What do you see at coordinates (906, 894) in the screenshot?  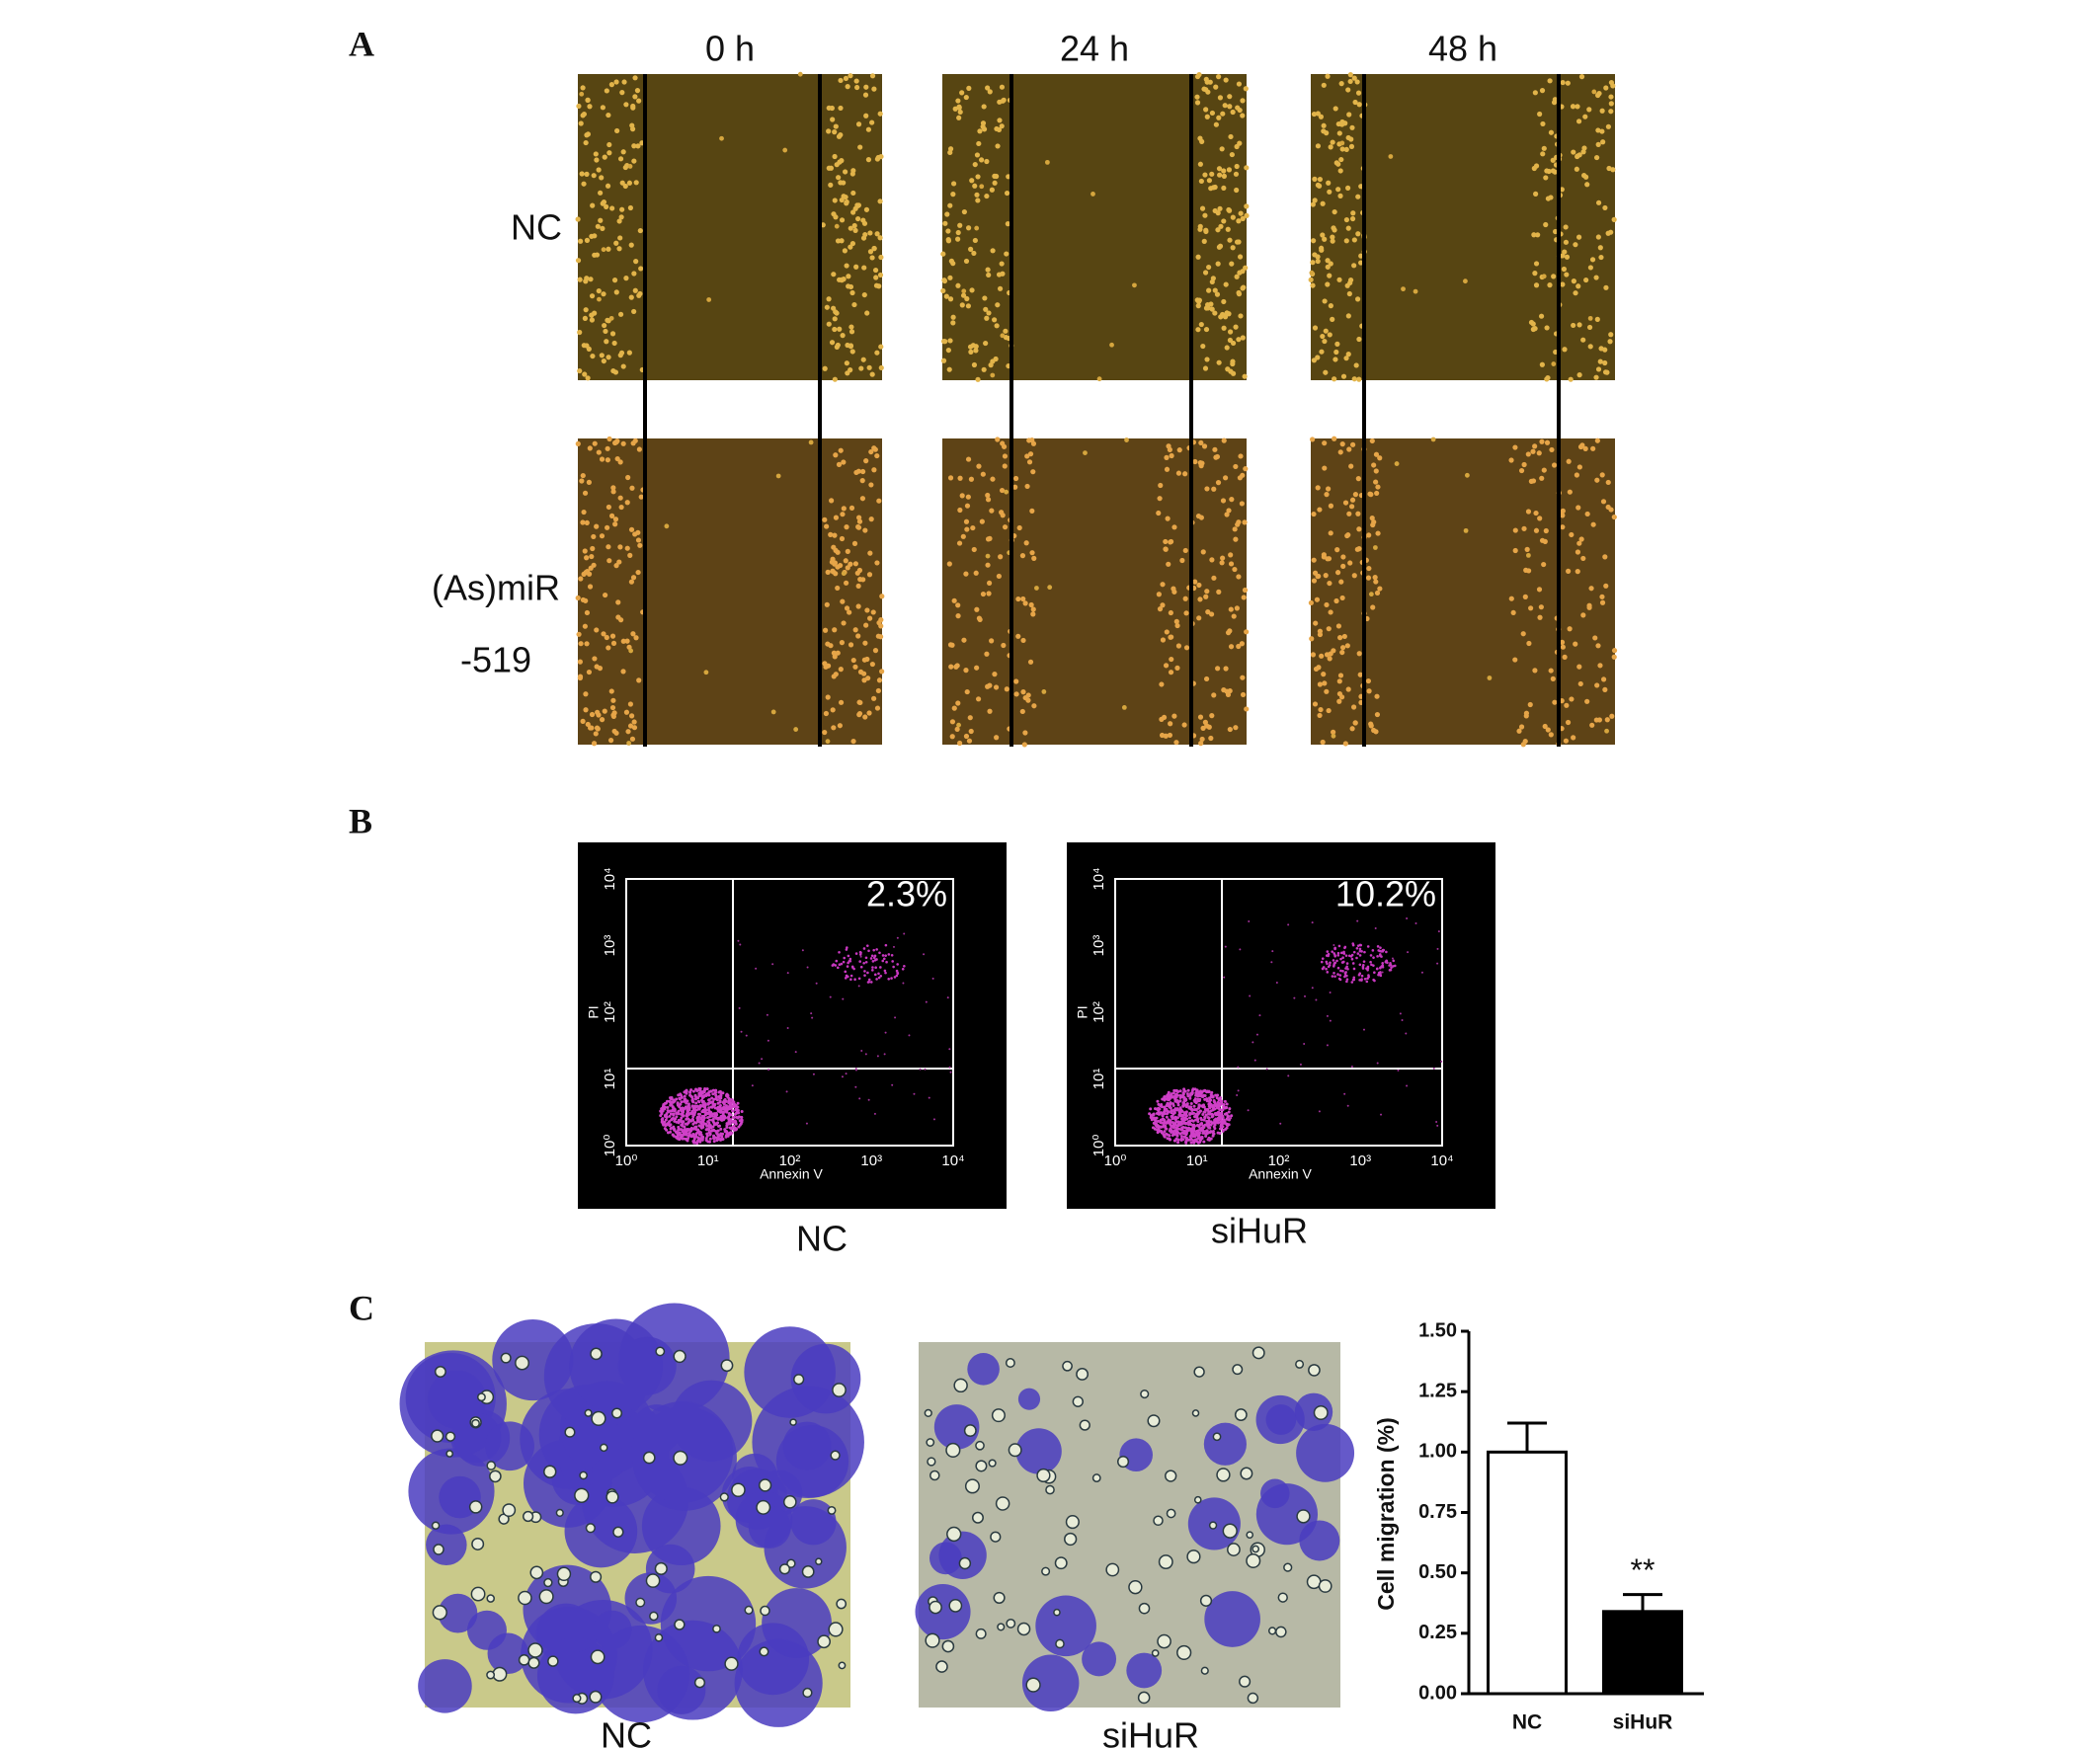 I see `percent-label: 2.3%` at bounding box center [906, 894].